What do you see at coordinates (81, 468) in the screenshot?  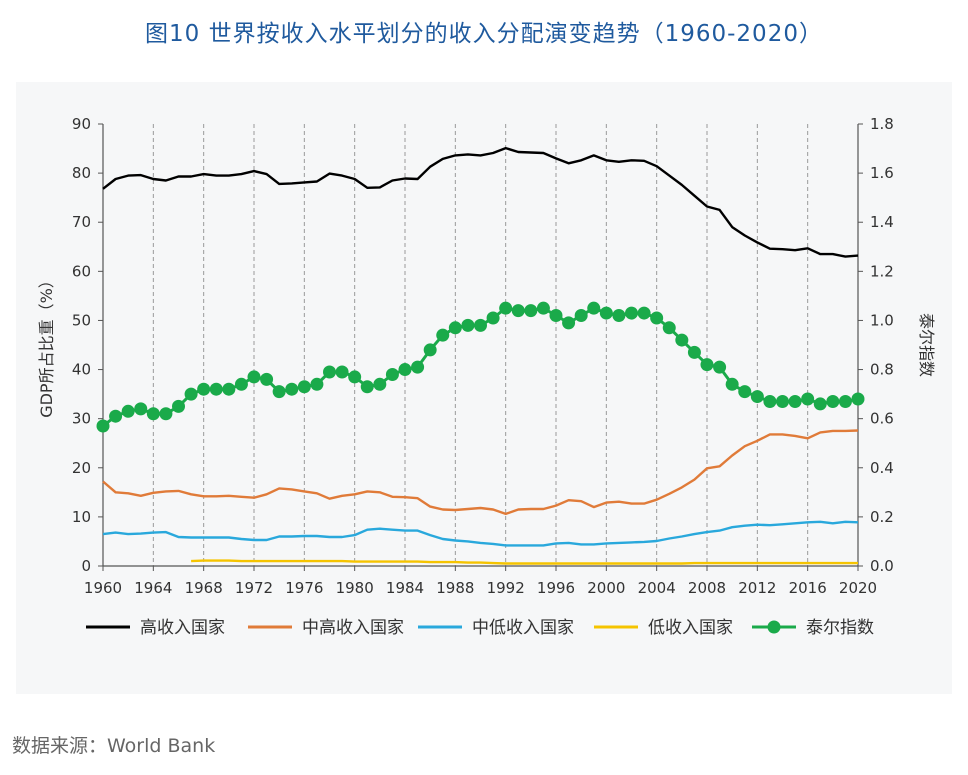 I see `y-tick-label: 20` at bounding box center [81, 468].